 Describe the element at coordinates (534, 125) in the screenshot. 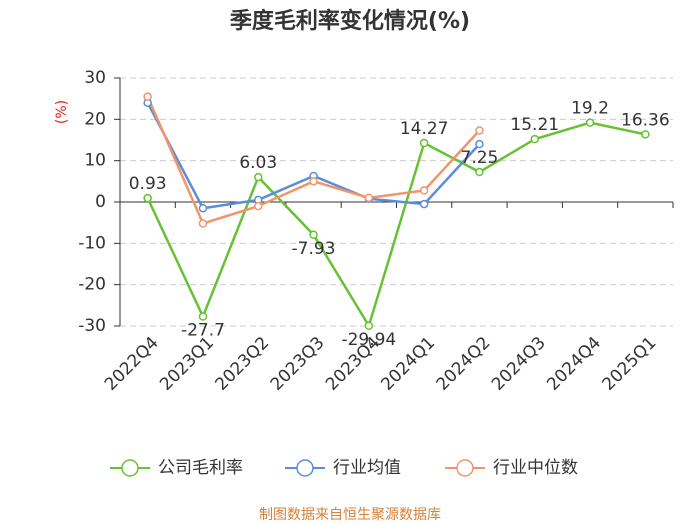

I see `data-label: 15.21` at that location.